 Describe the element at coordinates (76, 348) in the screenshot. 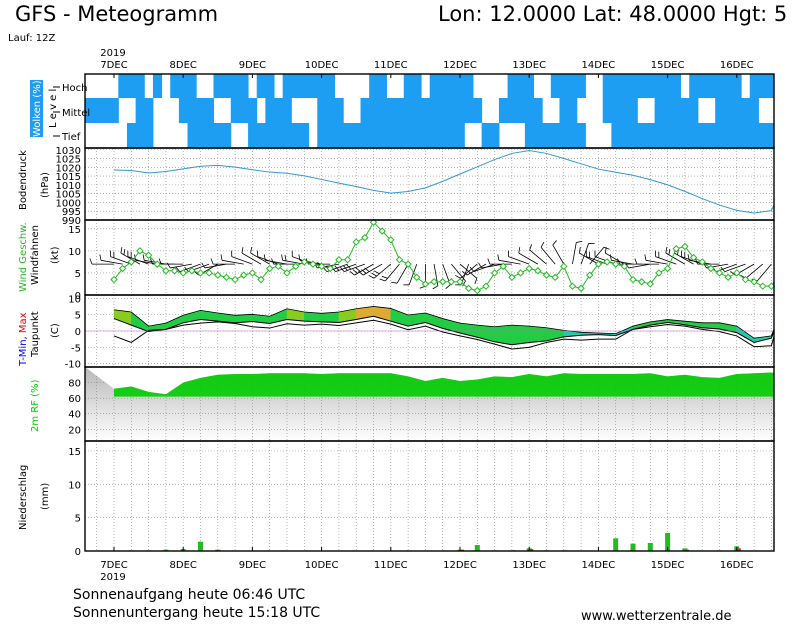

I see `temp-tick-label: -5` at that location.